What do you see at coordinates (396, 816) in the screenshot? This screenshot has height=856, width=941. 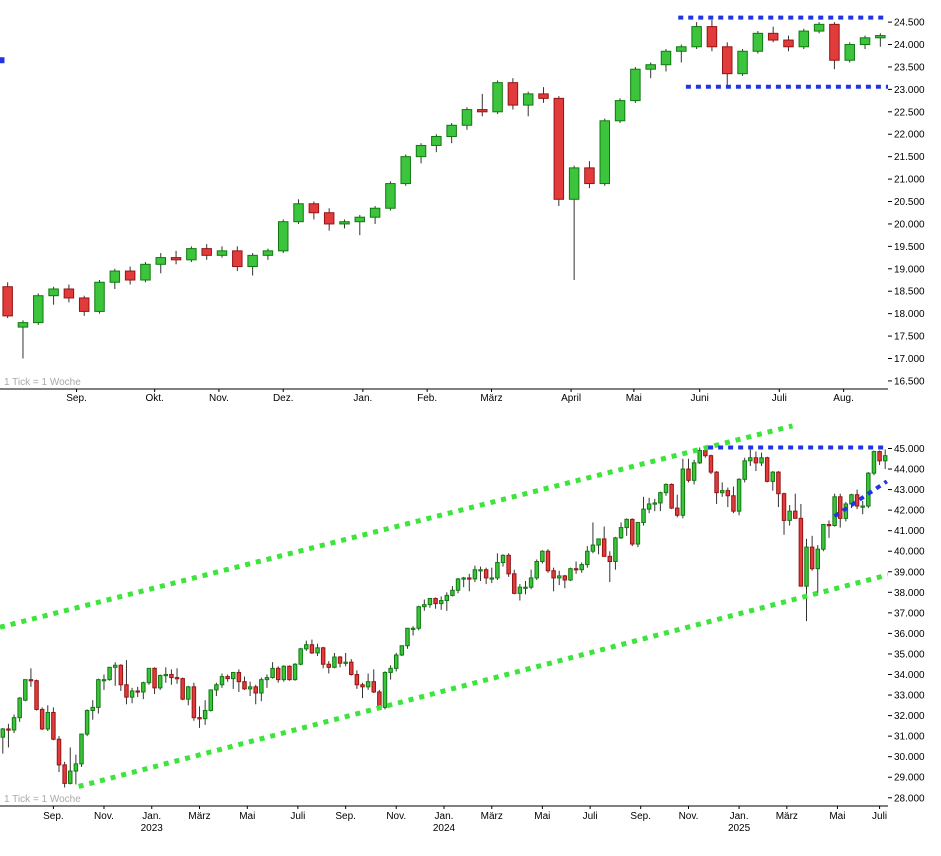 I see `x-tick-label: Nov.` at bounding box center [396, 816].